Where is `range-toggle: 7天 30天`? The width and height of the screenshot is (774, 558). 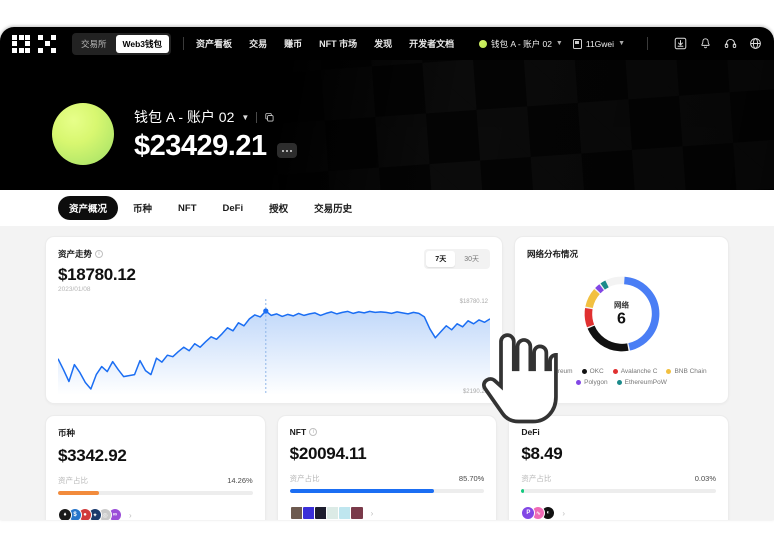
range-toggle: 7天 30天 is located at coordinates (457, 259).